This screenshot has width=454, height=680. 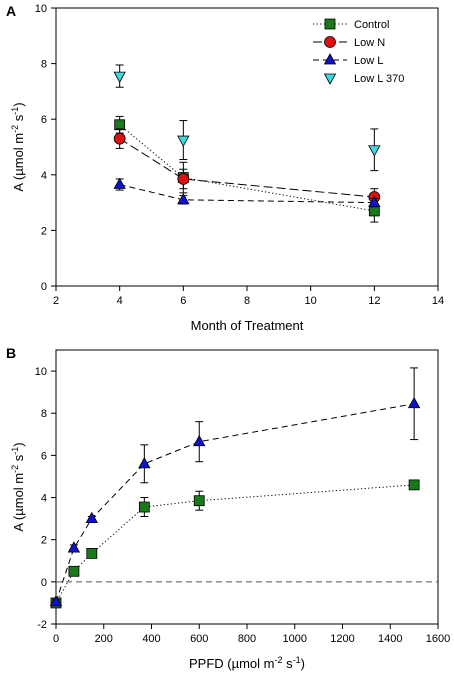 I want to click on panel-a-series-low-n-line, so click(x=247, y=168).